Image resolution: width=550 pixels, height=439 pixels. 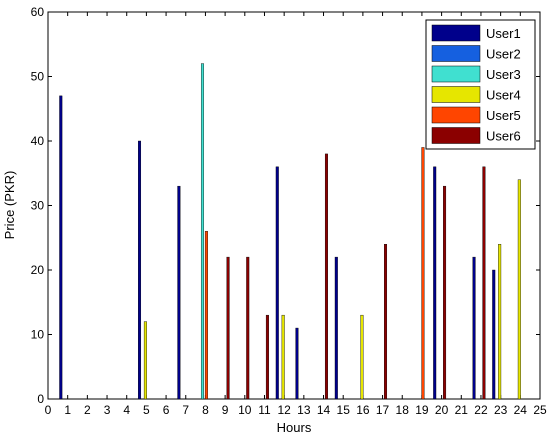 I want to click on y-tick-label: 20, so click(x=38, y=270).